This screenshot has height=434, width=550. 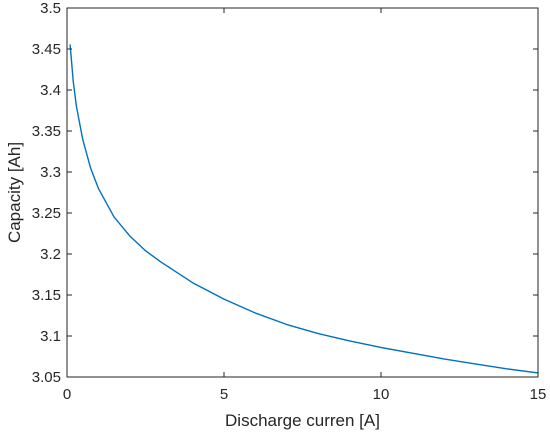 I want to click on y-tick-label: 3.5, so click(x=50, y=8).